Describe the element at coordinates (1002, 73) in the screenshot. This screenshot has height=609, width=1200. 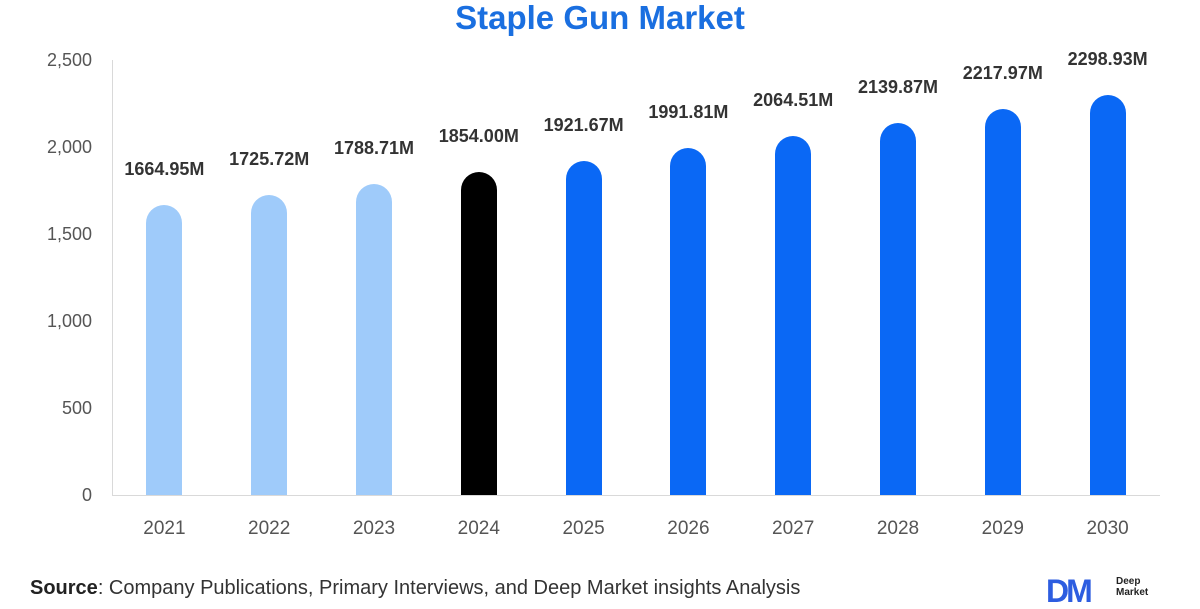
I see `value-label: 2217.97M` at that location.